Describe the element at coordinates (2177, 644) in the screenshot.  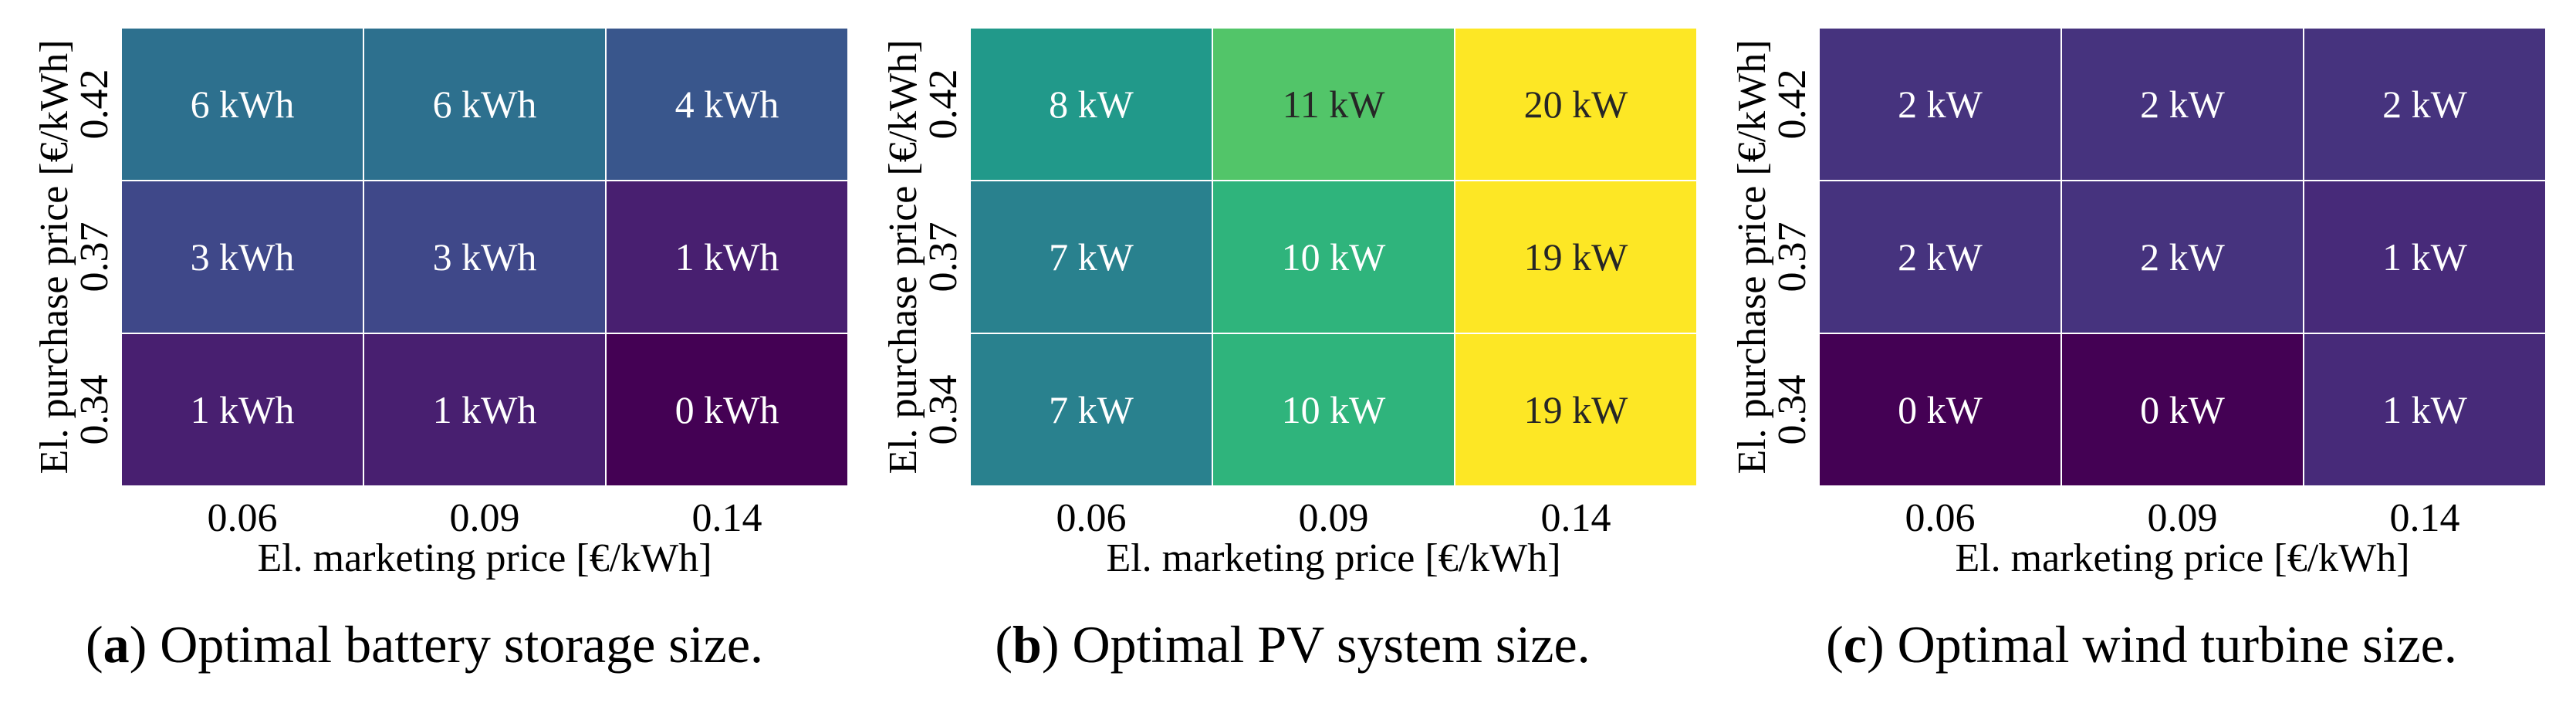
I see `caption-text: Optimal wind turbine size.` at that location.